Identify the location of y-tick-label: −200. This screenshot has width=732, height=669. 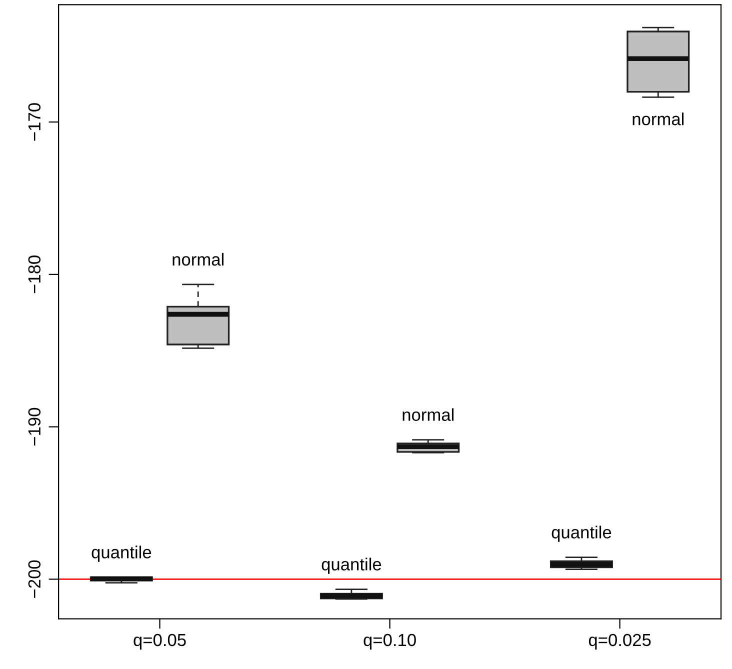
(34, 579).